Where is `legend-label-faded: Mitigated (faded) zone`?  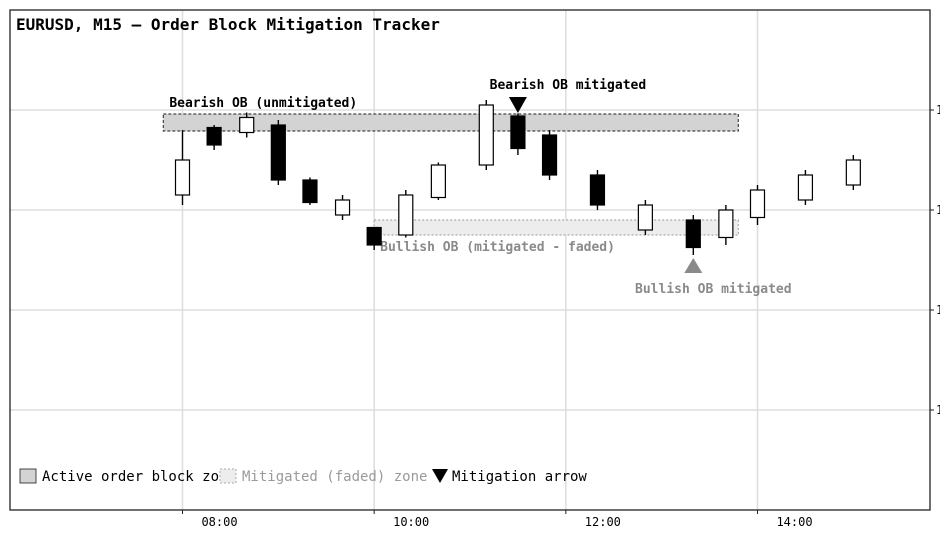
legend-label-faded: Mitigated (faded) zone is located at coordinates (334, 477).